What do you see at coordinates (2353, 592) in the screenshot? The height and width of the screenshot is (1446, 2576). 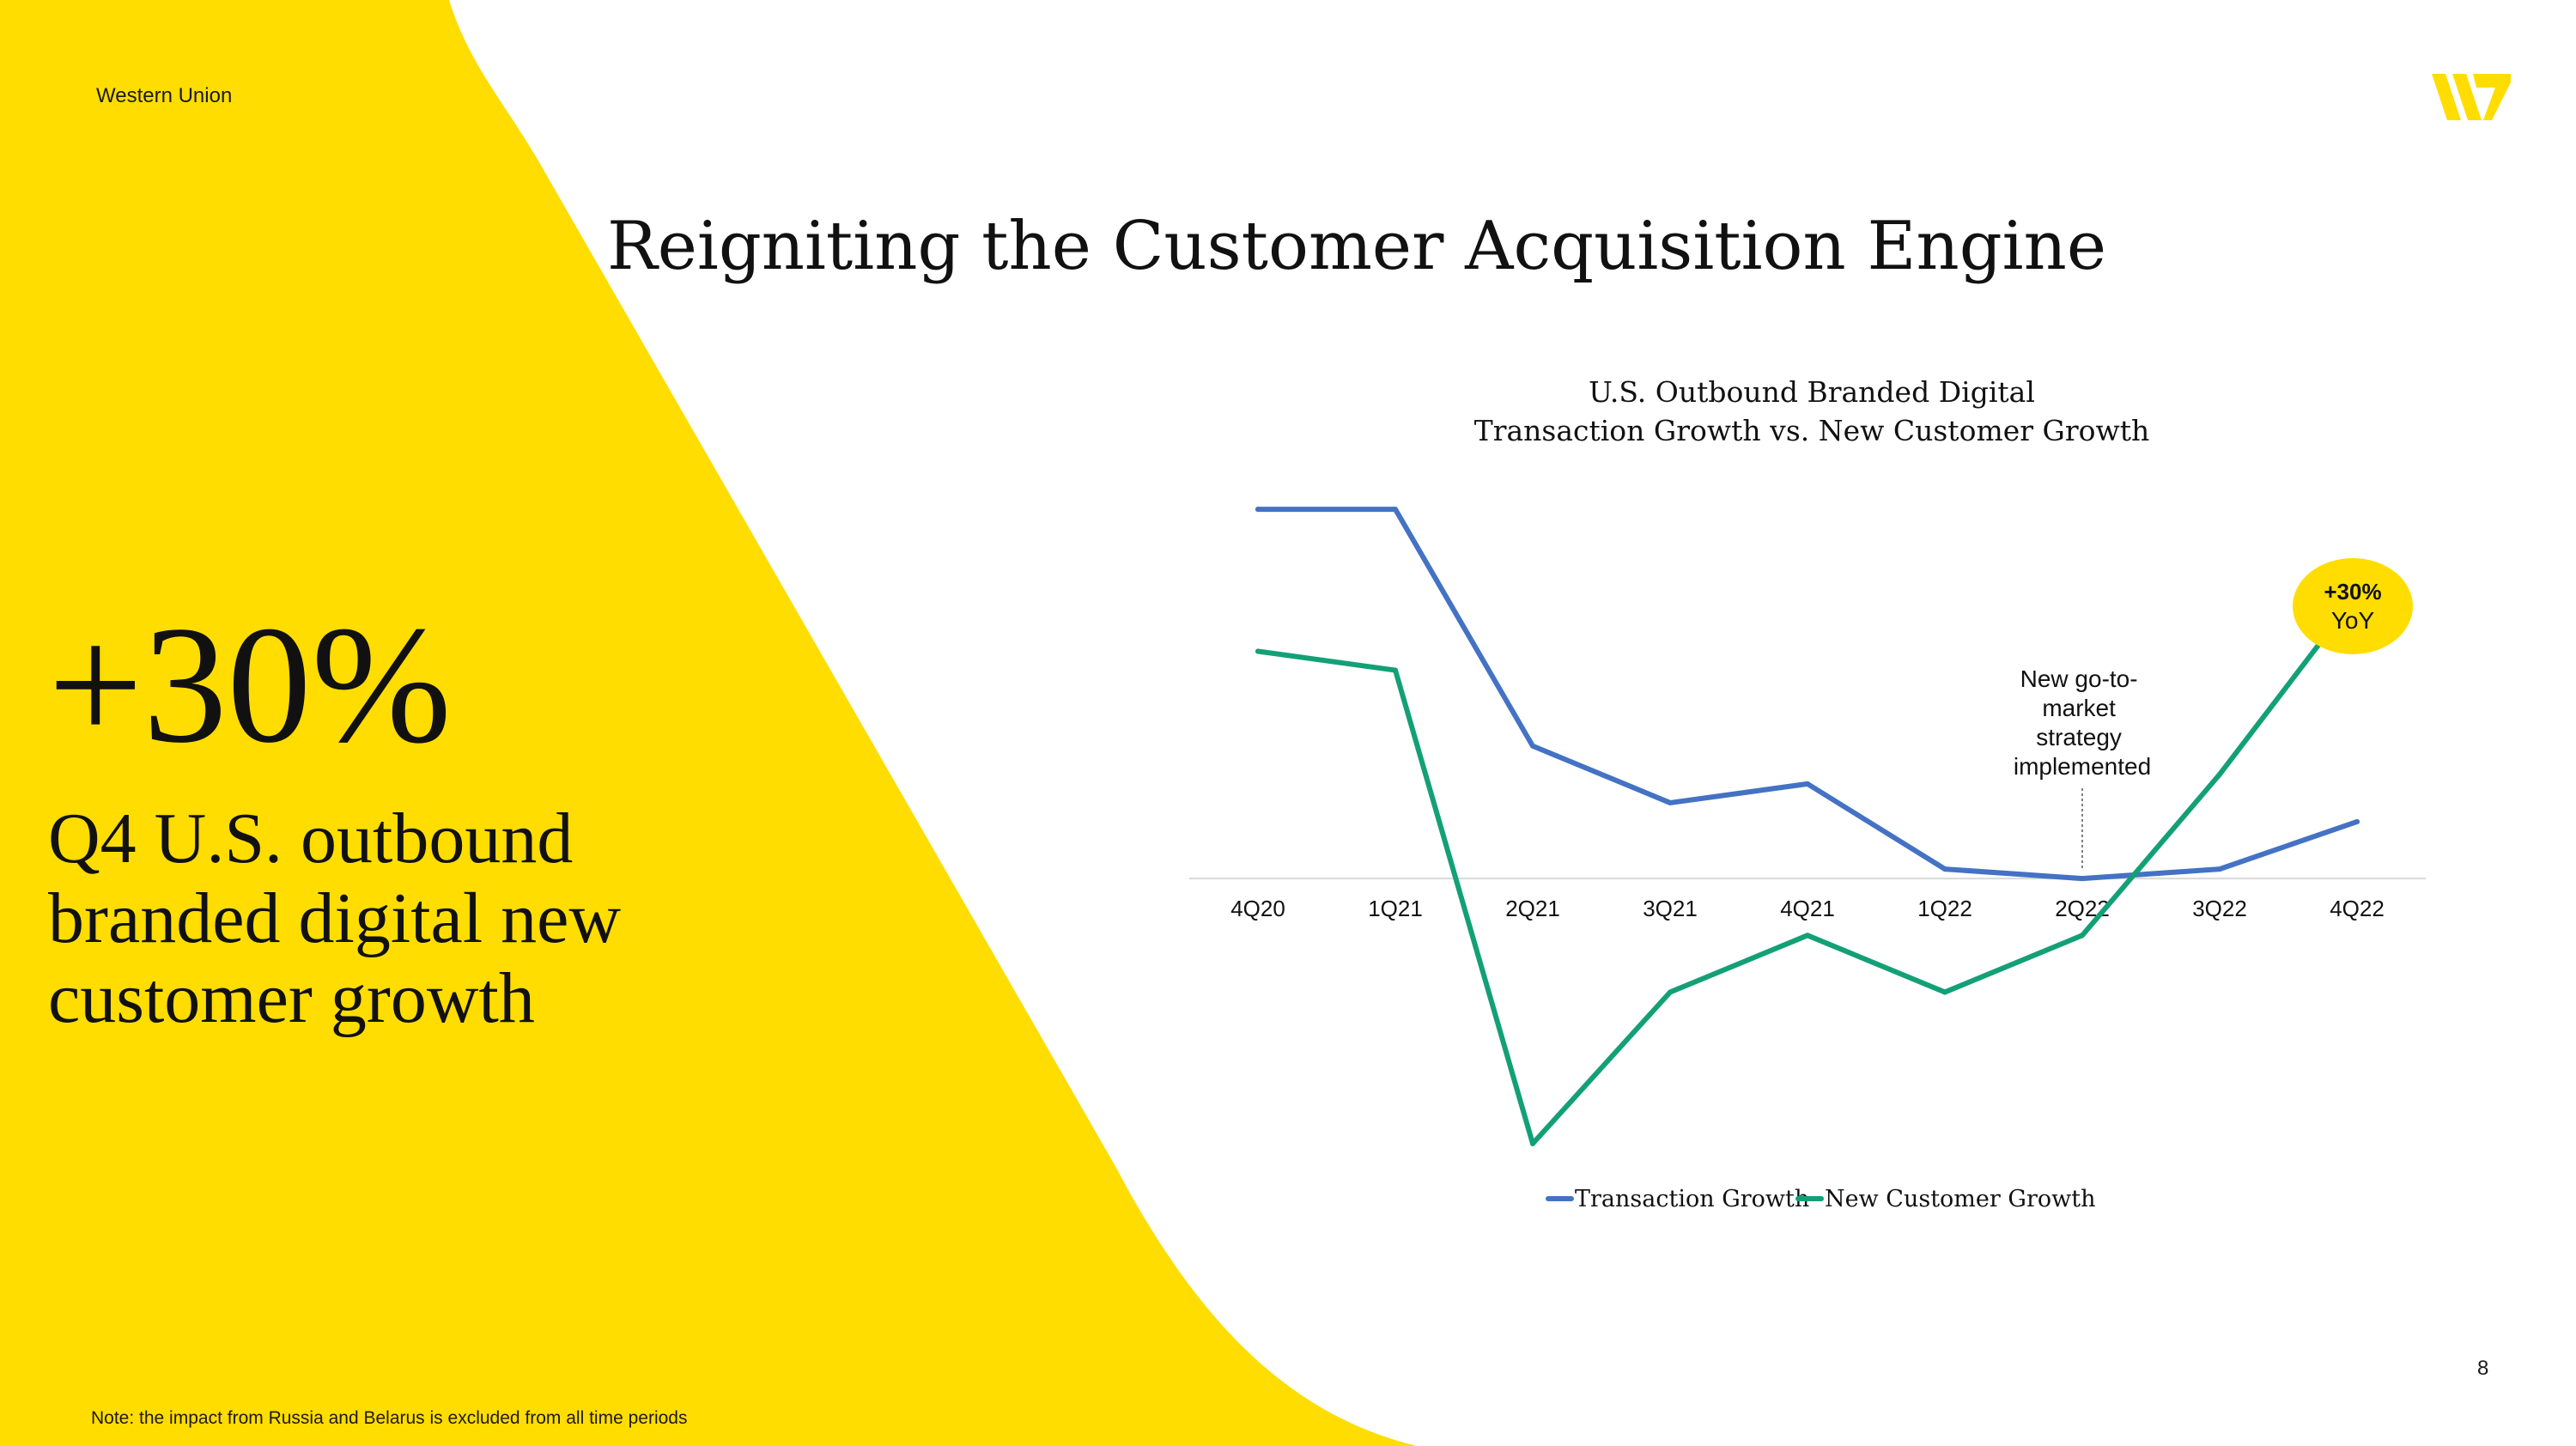 I see `yoy-callout-value: +30%` at bounding box center [2353, 592].